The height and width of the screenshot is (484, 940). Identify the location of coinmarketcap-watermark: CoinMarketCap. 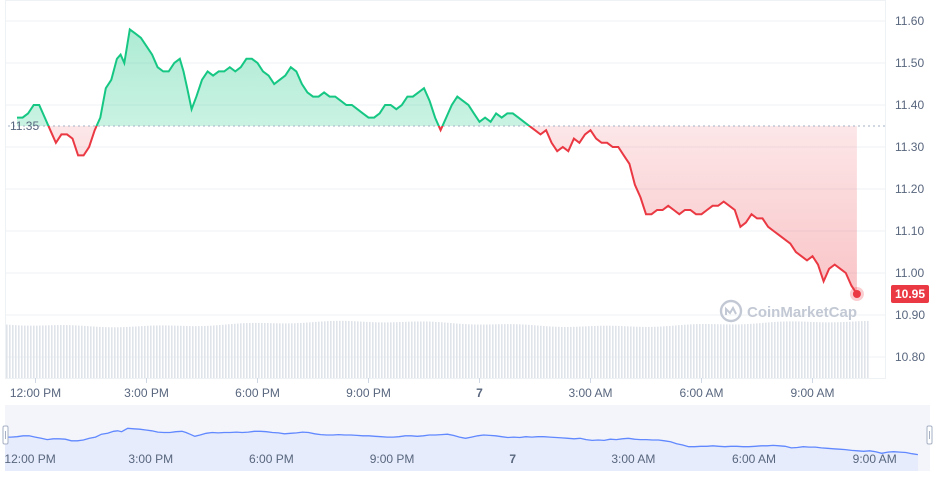
(788, 311).